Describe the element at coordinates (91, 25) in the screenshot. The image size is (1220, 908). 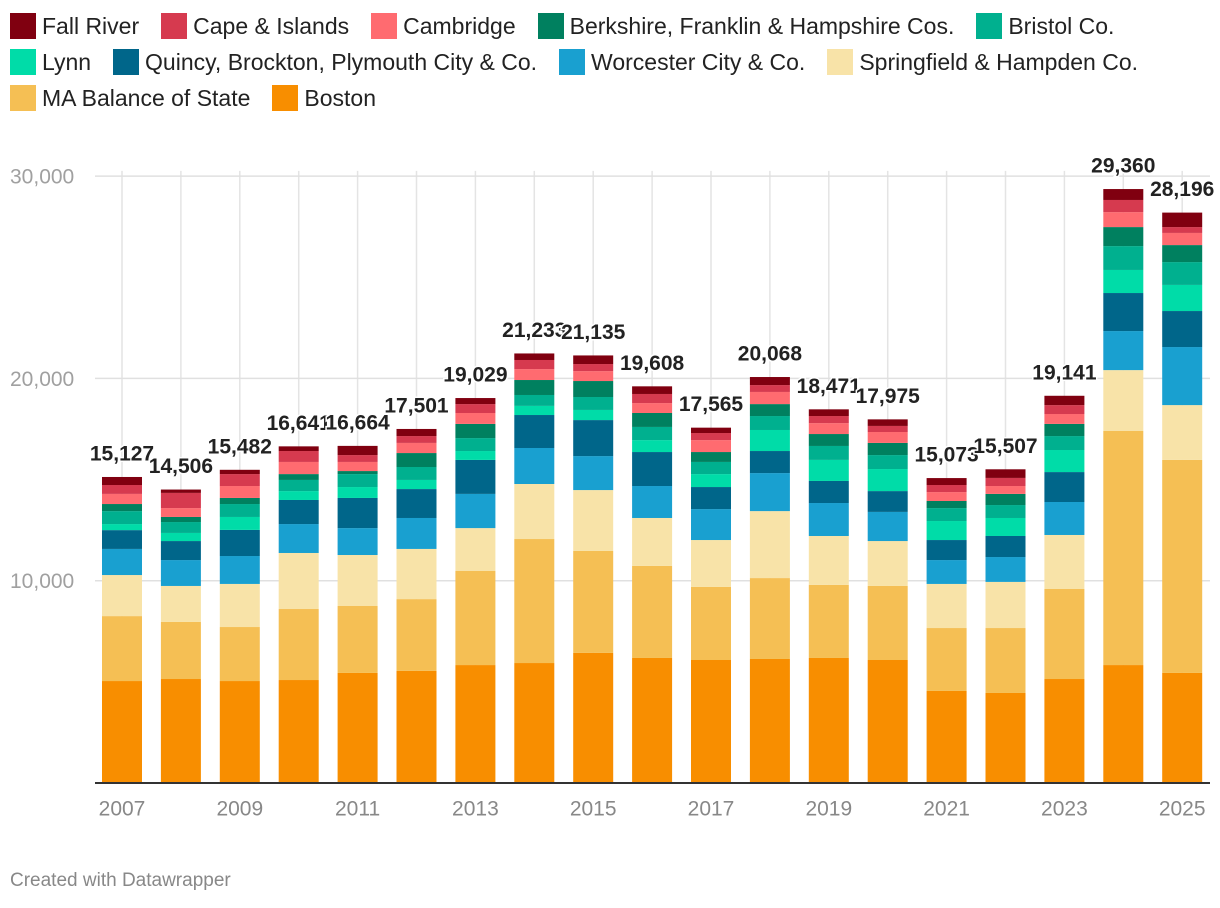
I see `legend-label: Fall River` at that location.